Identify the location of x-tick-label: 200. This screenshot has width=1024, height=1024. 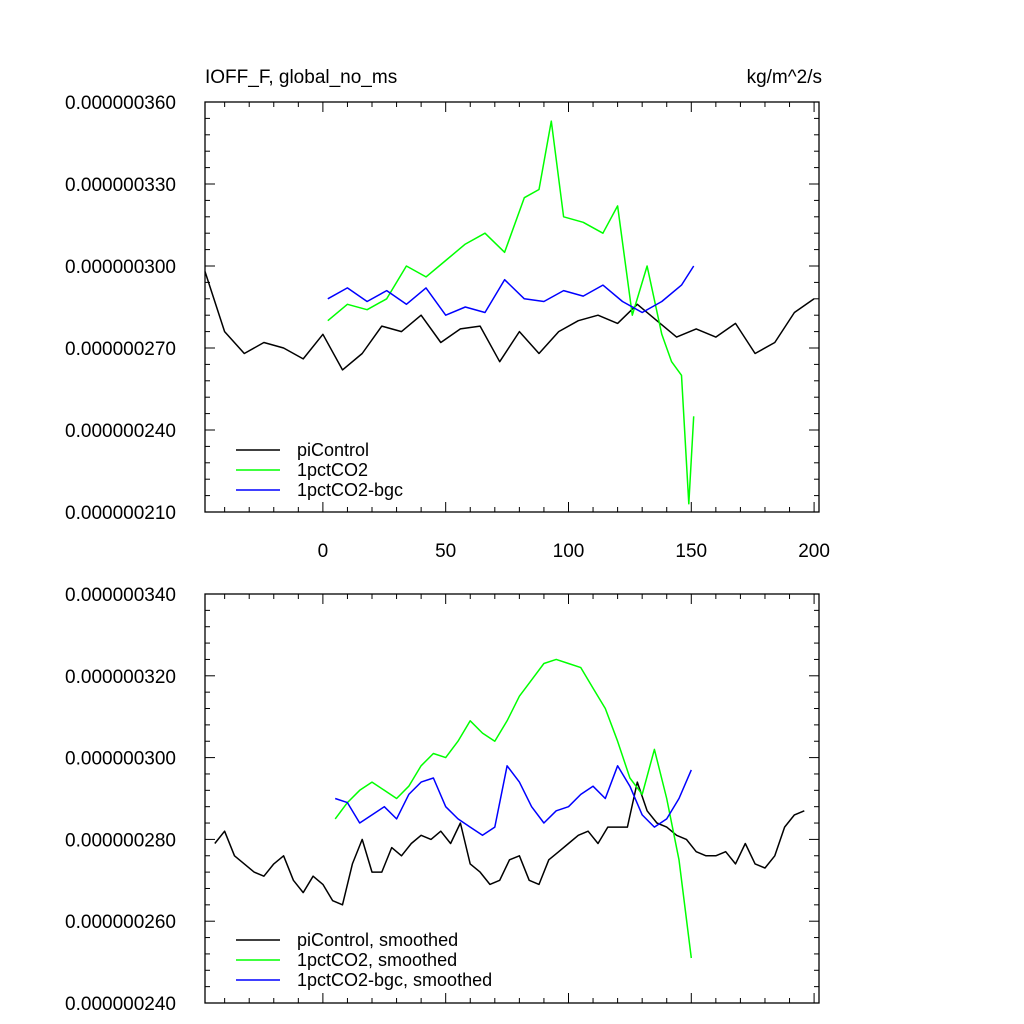
(814, 551).